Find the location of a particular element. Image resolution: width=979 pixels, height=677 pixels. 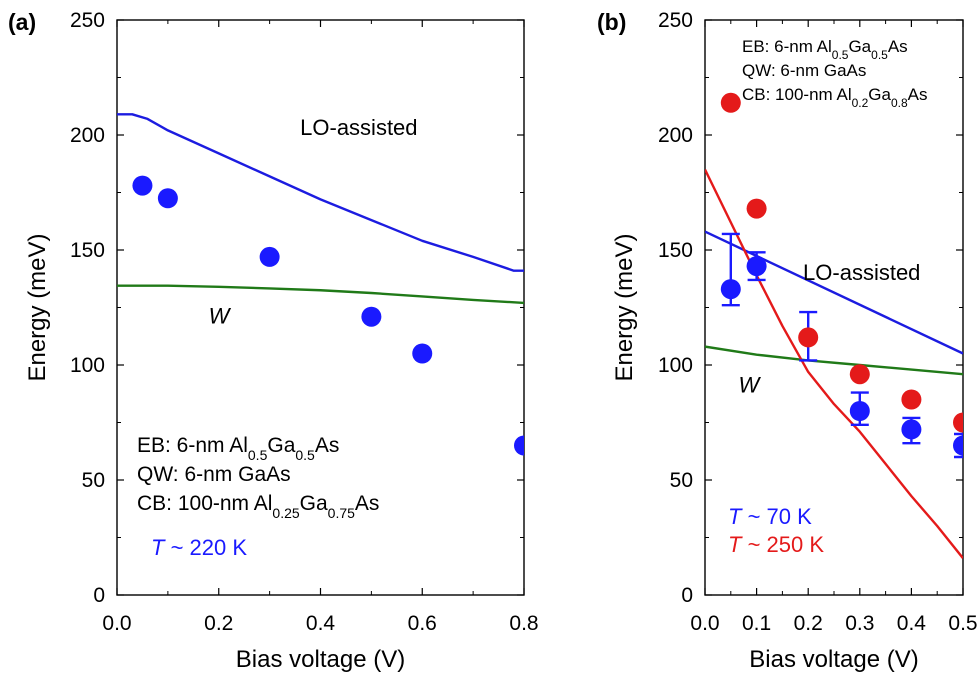

x-tick-label: 0.6 is located at coordinates (422, 623).